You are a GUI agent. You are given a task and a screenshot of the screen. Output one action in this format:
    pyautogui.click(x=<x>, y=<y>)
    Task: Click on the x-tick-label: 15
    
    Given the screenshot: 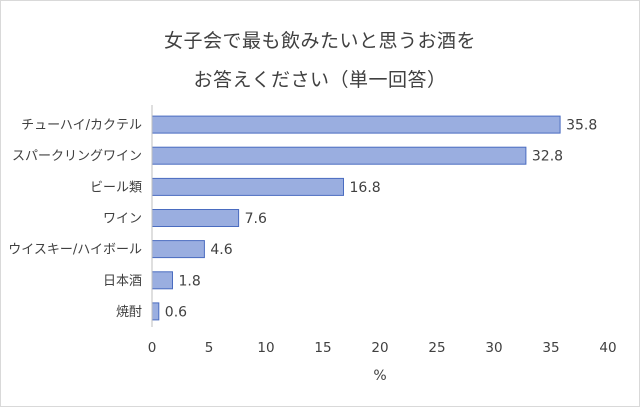 What is the action you would take?
    pyautogui.click(x=322, y=348)
    